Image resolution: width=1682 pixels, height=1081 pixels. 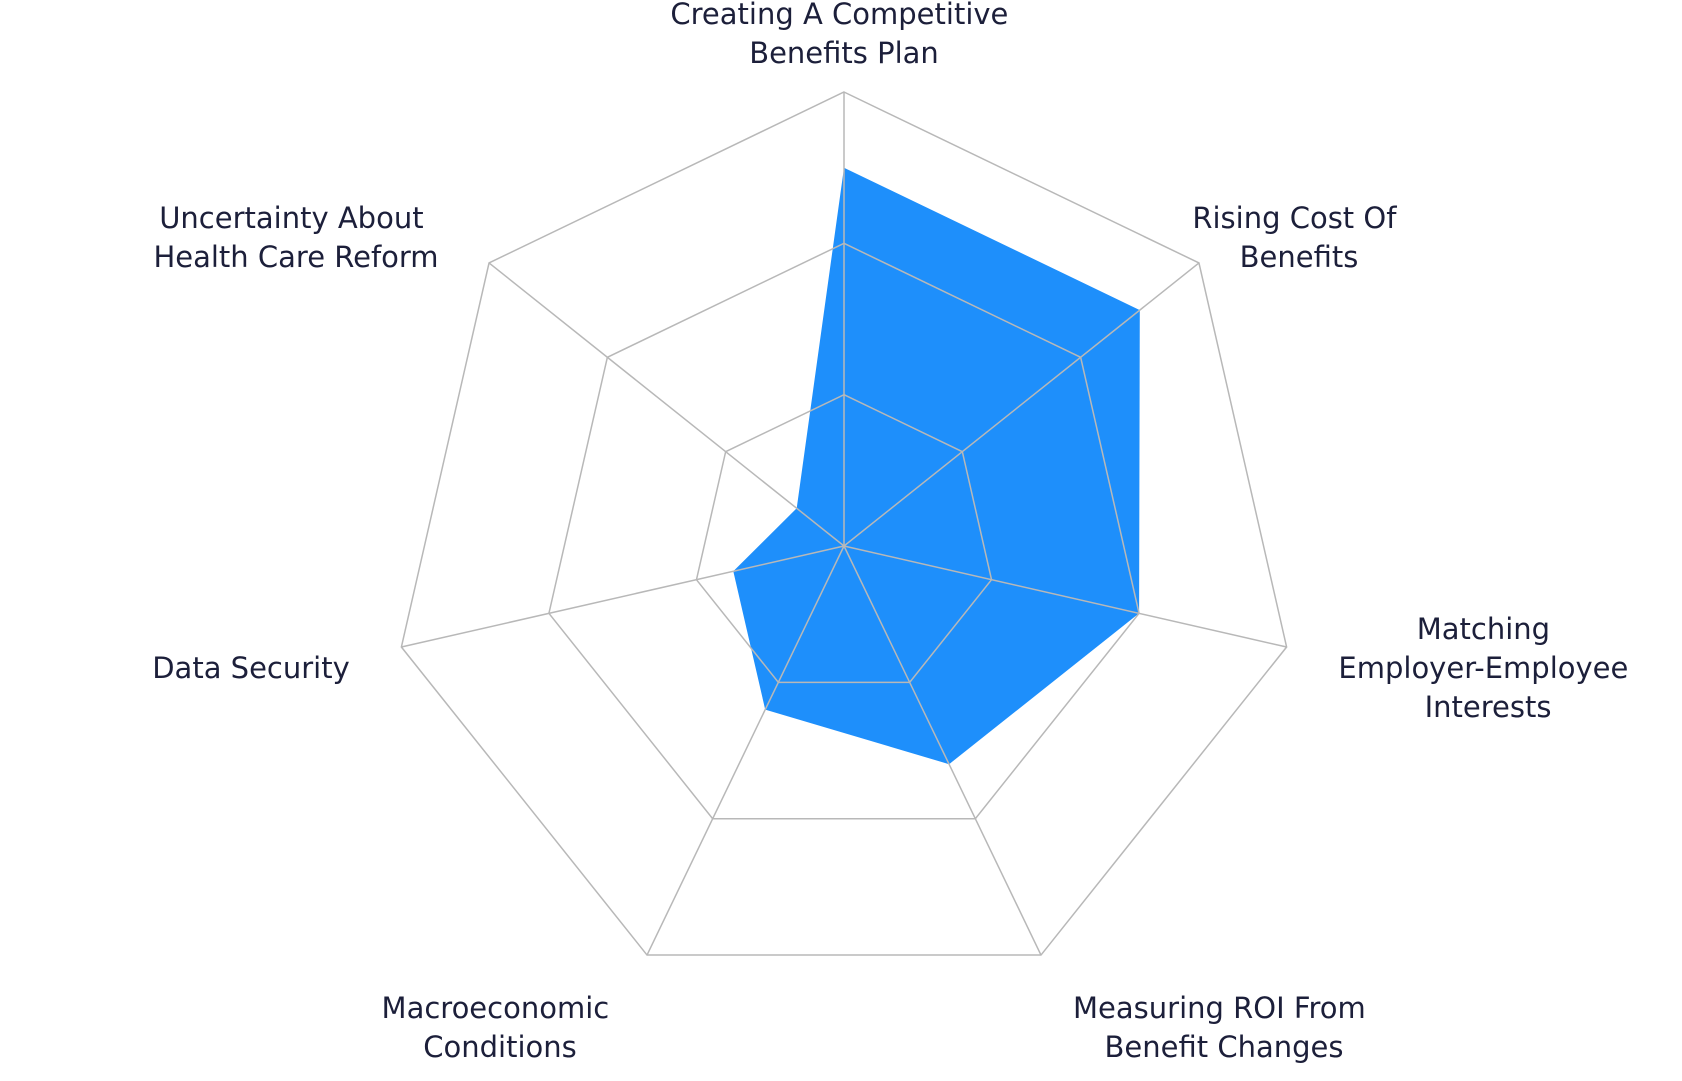 I want to click on axis-label-line: Rising Cost Of, so click(x=1298, y=218).